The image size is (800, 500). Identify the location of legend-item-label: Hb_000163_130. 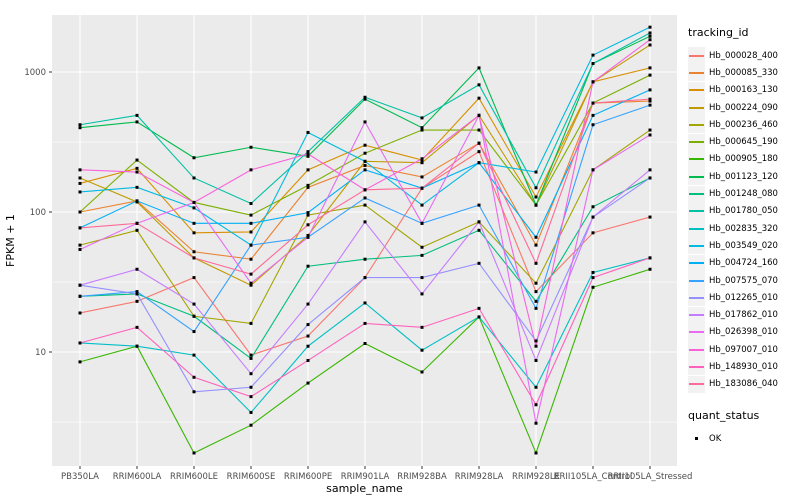
(743, 90).